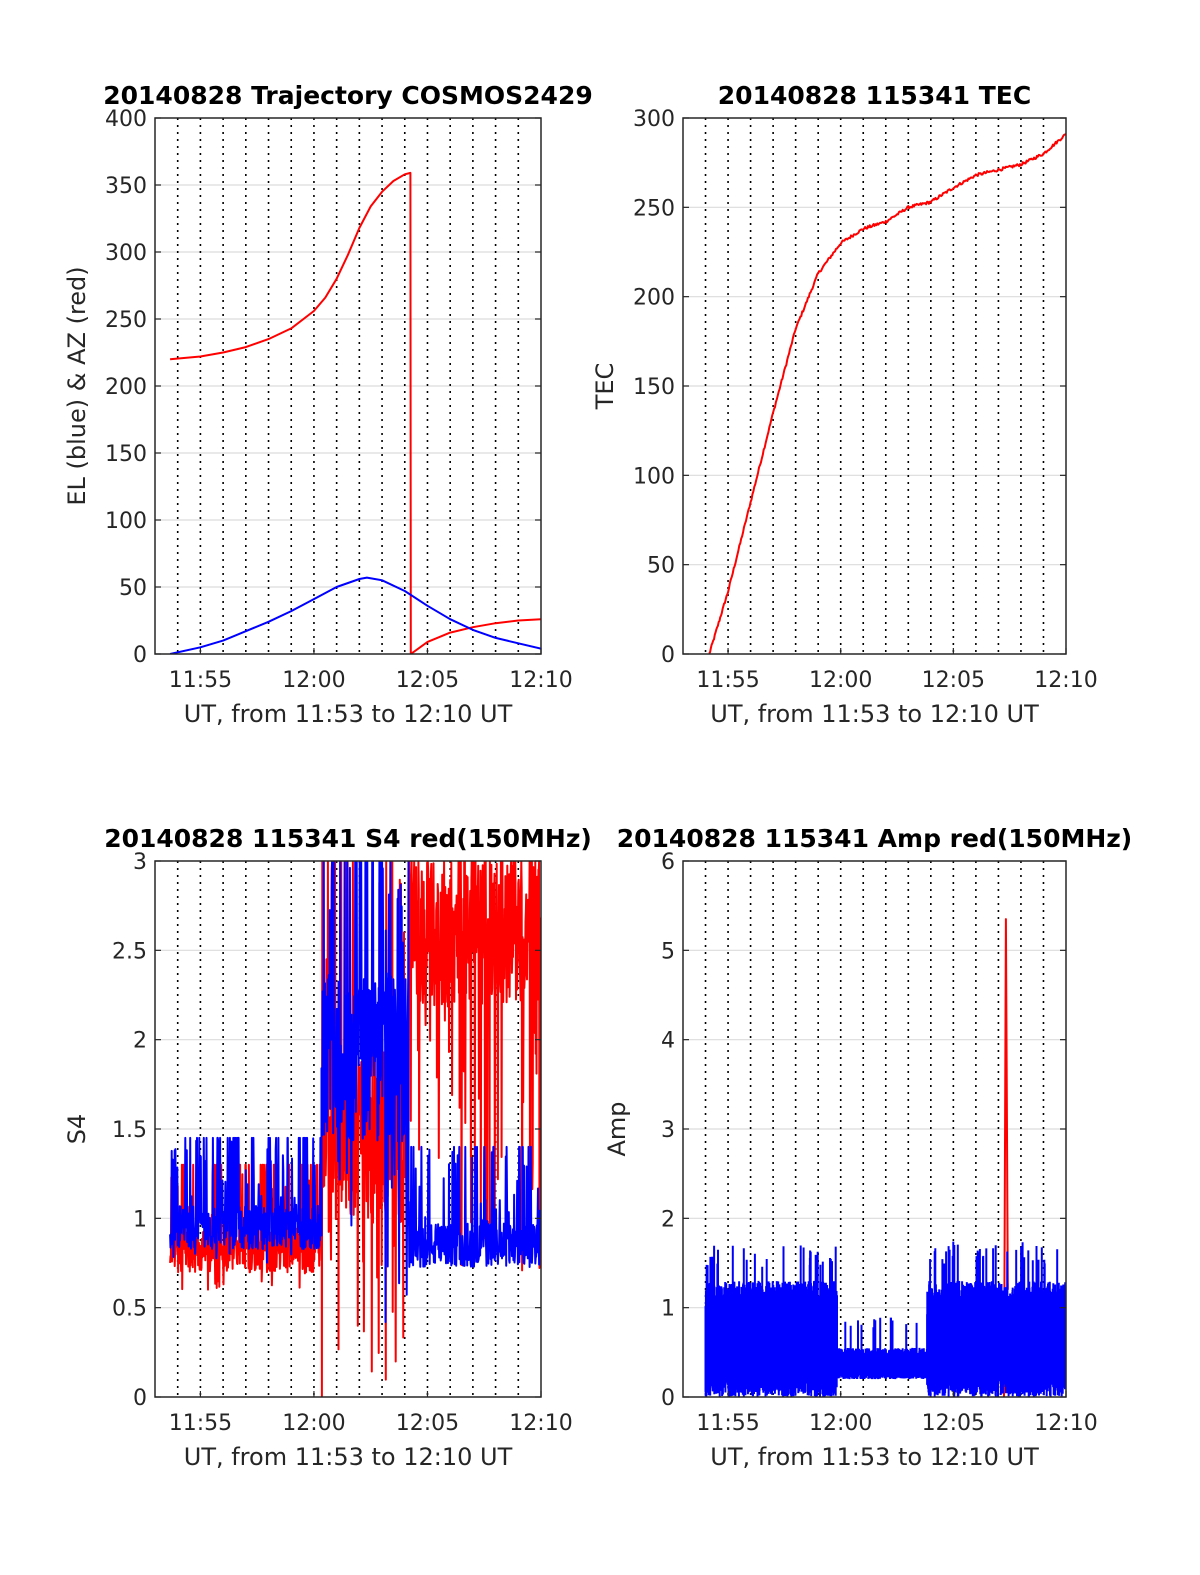 Image resolution: width=1200 pixels, height=1575 pixels. I want to click on y-axis-label: S4, so click(77, 1129).